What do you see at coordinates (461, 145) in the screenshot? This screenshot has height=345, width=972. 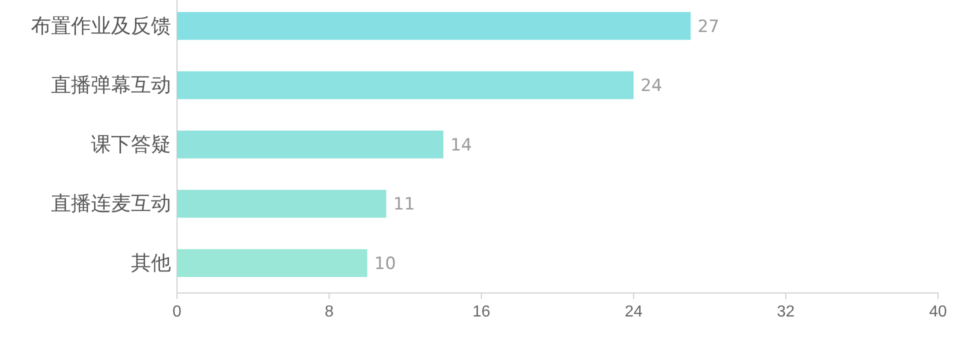 I see `data-label: 14` at bounding box center [461, 145].